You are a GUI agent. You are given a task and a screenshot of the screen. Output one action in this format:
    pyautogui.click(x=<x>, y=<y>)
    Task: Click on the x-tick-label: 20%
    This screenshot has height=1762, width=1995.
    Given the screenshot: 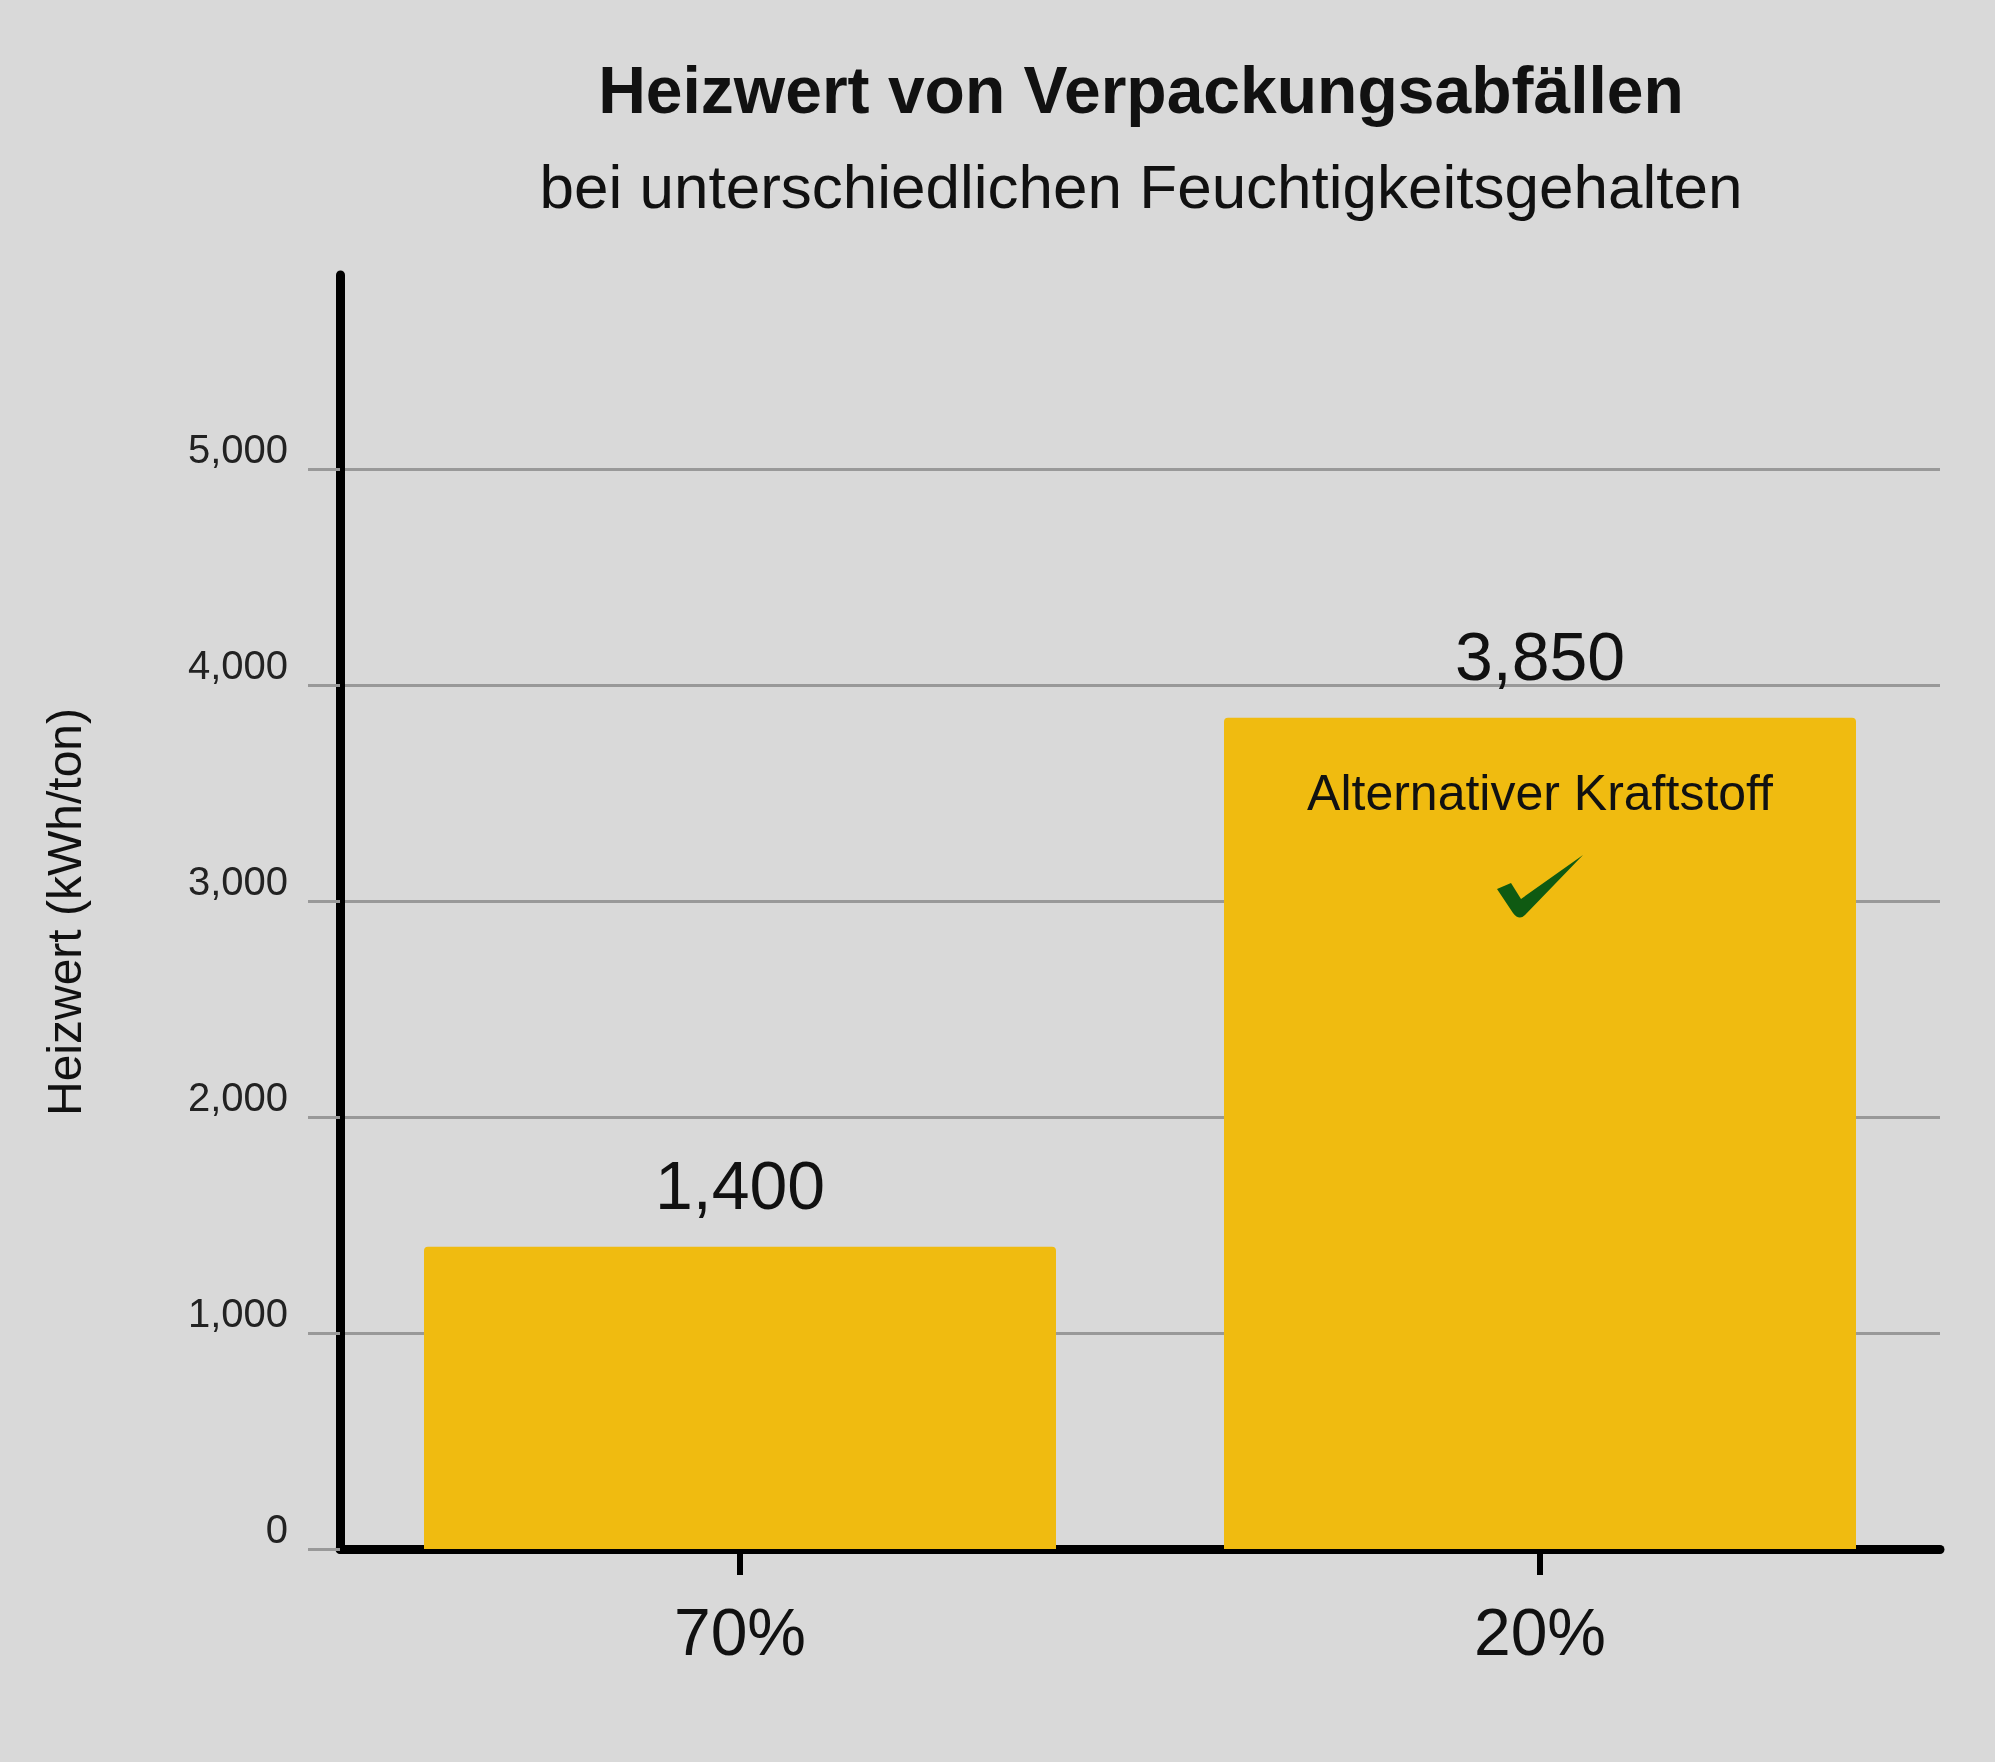 What is the action you would take?
    pyautogui.click(x=1540, y=1632)
    